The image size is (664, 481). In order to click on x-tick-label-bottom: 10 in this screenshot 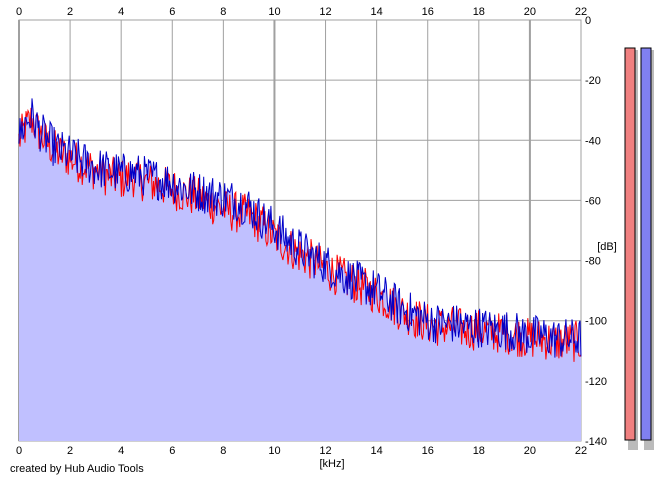, I will do `click(274, 451)`.